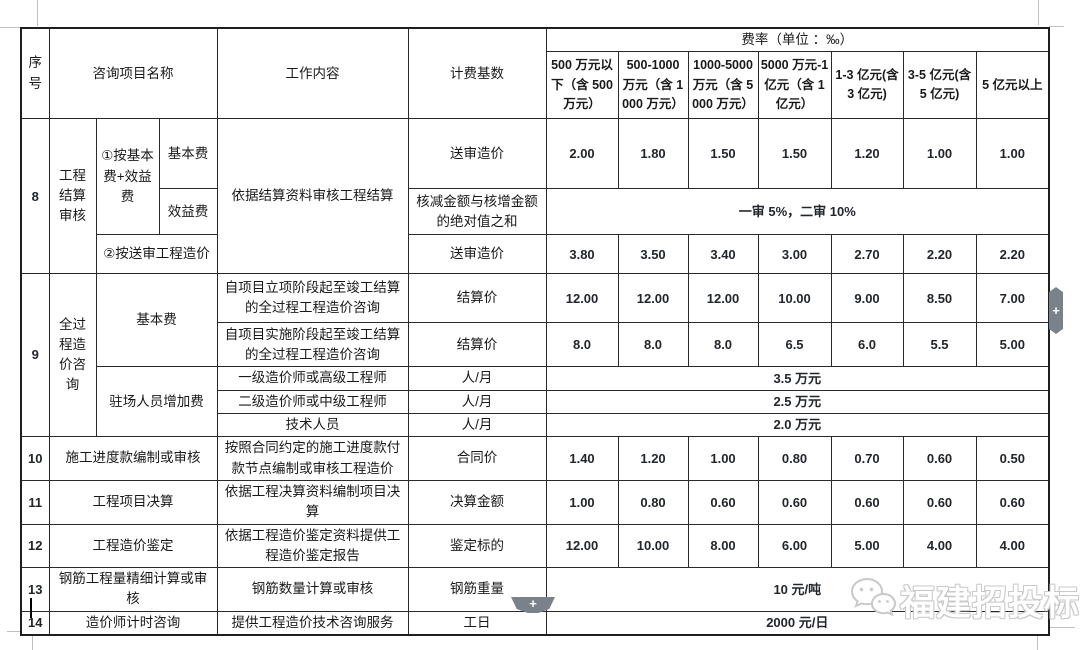 Image resolution: width=1080 pixels, height=650 pixels. What do you see at coordinates (477, 73) in the screenshot?
I see `header-billing-basis: 计费基数` at bounding box center [477, 73].